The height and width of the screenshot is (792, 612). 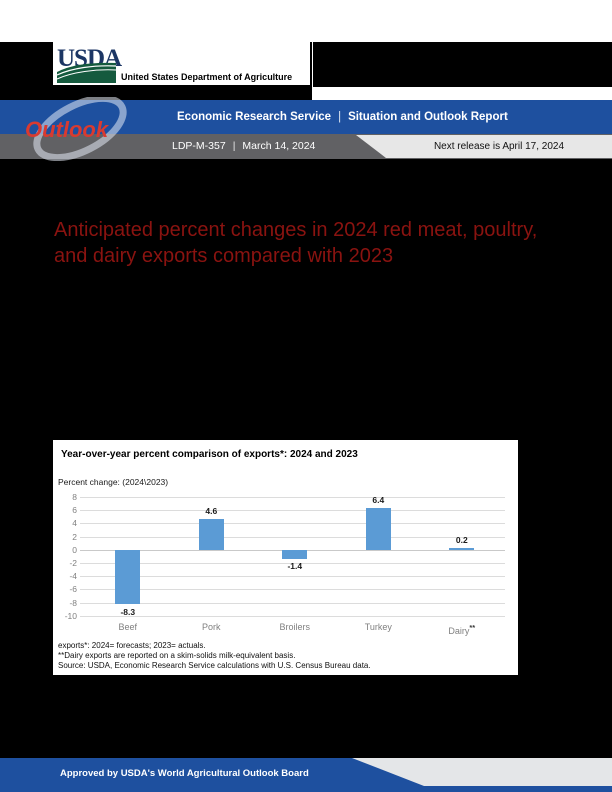 I want to click on usda-logo-icon: USDA, so click(x=89, y=64).